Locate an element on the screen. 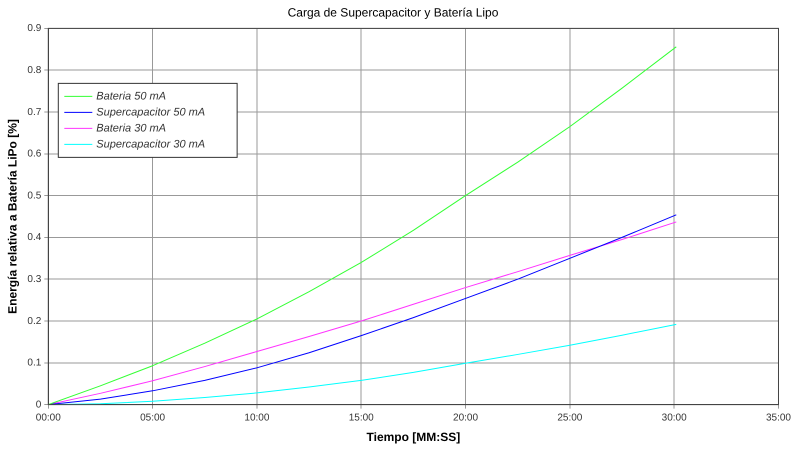 The height and width of the screenshot is (451, 794). legend-label: Bateria 30 mA is located at coordinates (131, 128).